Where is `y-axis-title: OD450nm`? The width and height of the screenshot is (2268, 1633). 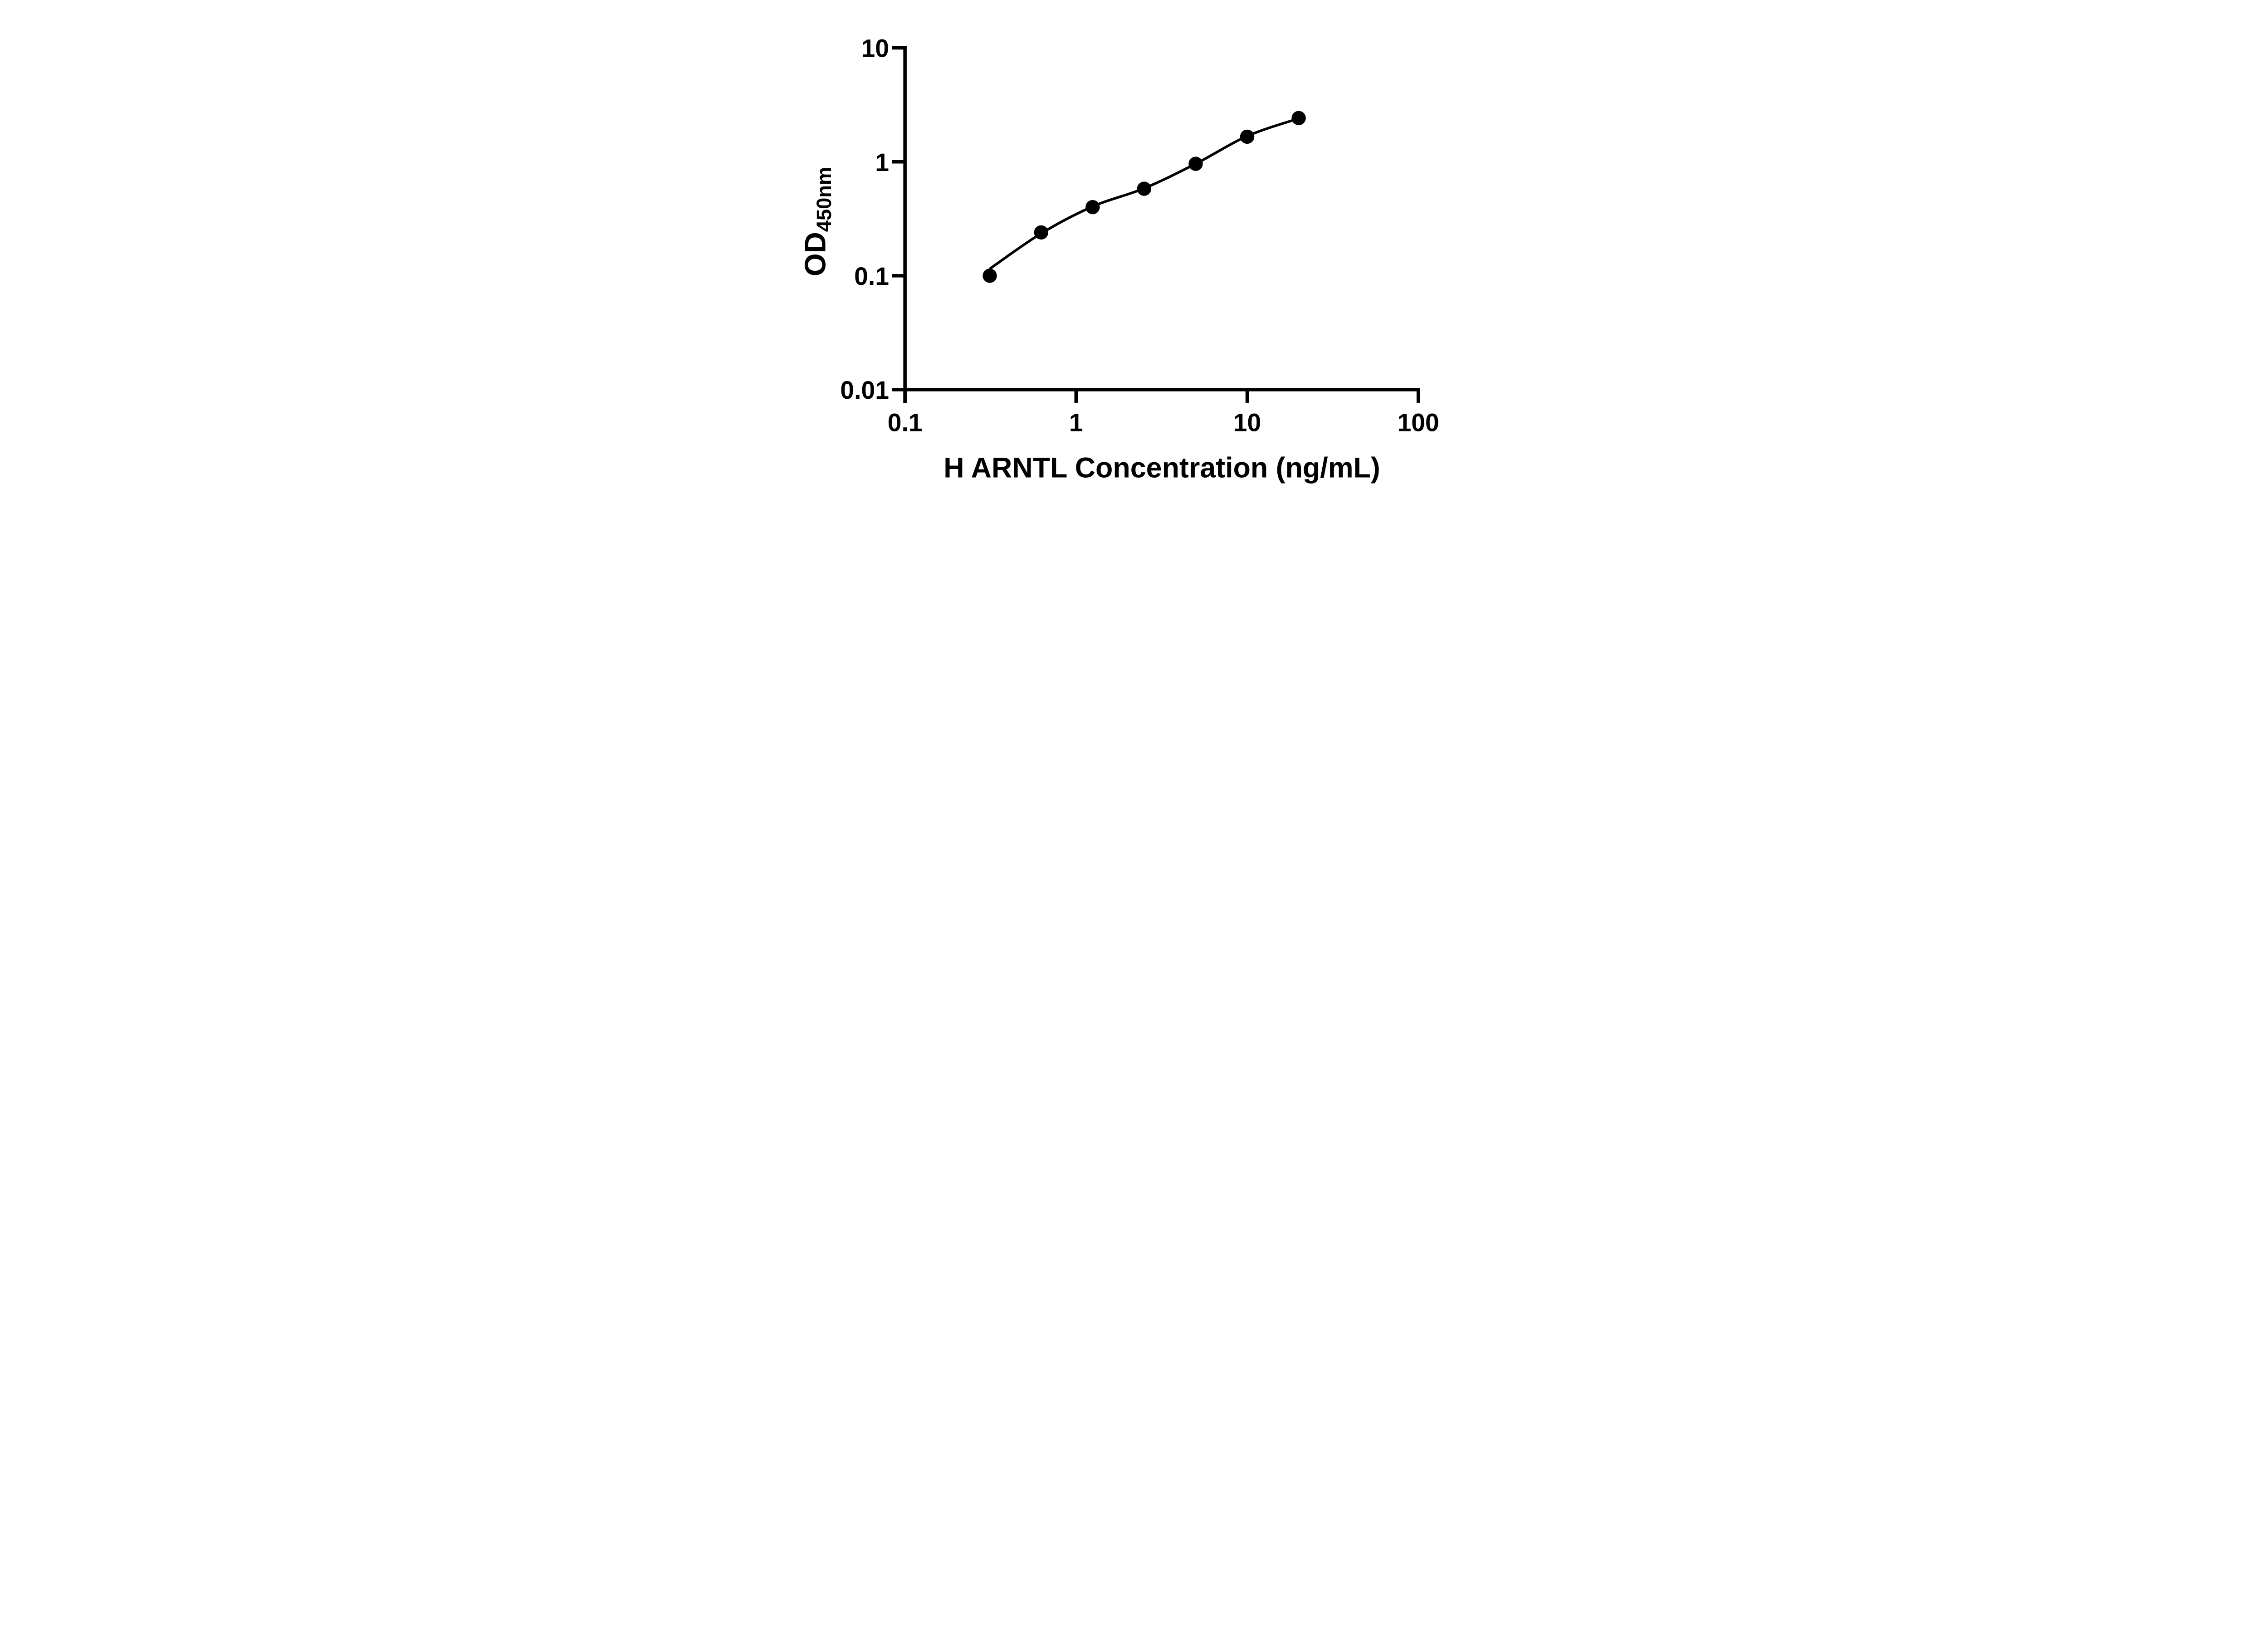 y-axis-title: OD450nm is located at coordinates (817, 221).